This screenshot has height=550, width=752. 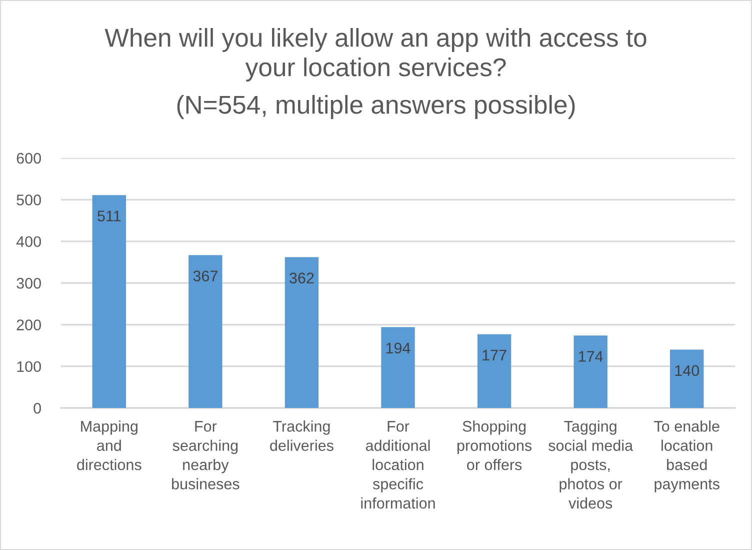 I want to click on data-label: 174, so click(x=590, y=356).